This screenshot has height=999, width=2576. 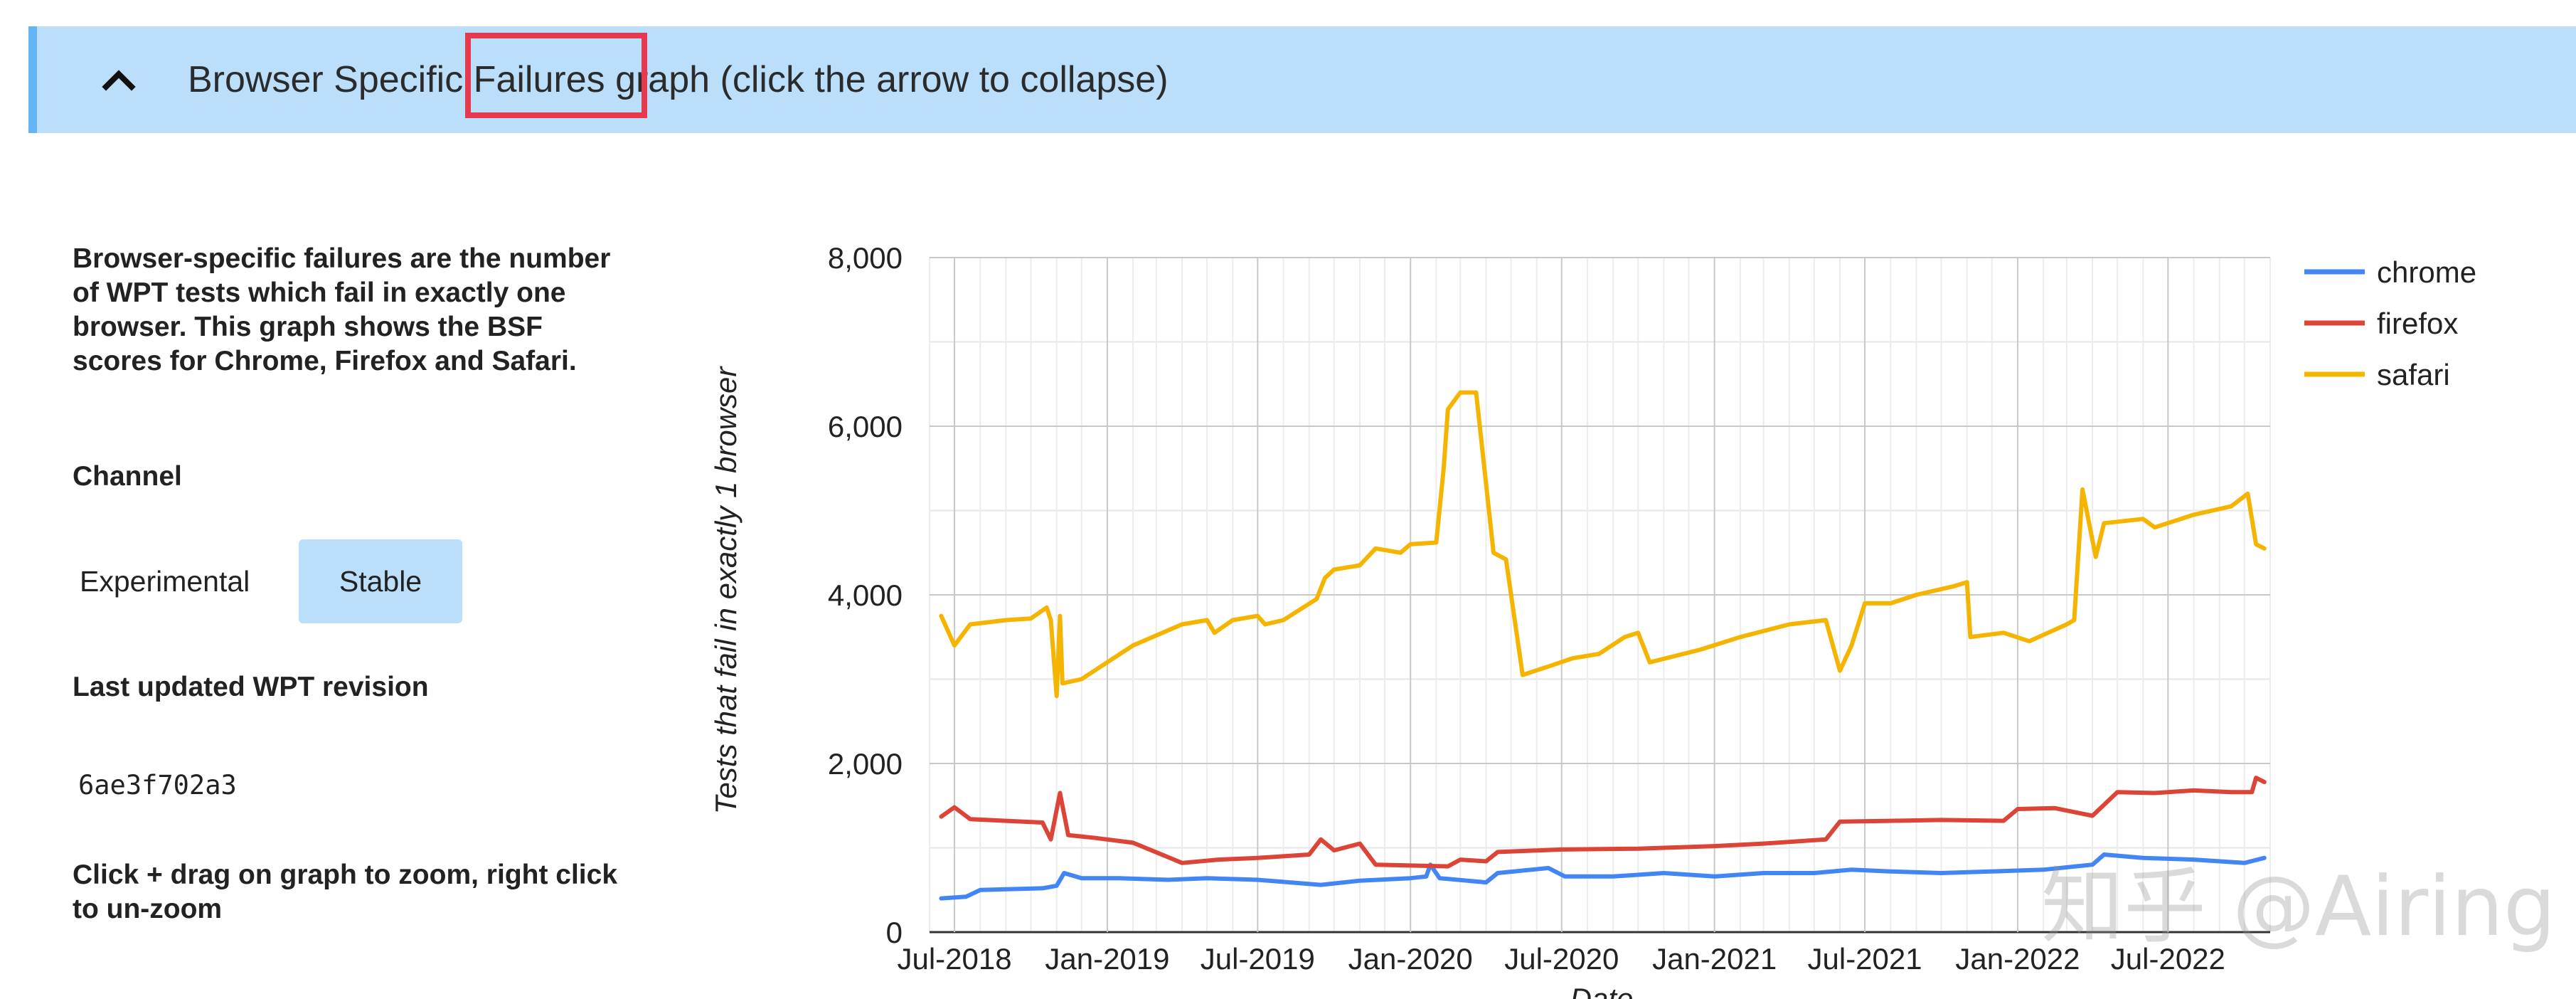 I want to click on chevron-up-icon, so click(x=119, y=80).